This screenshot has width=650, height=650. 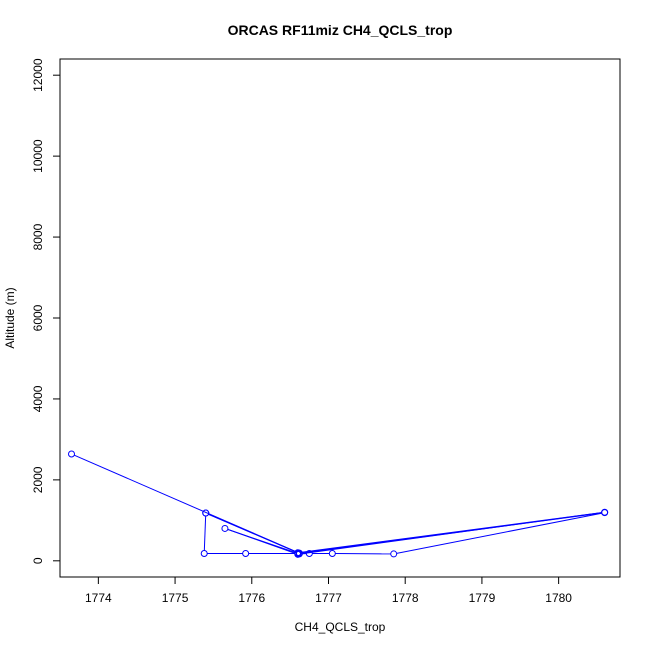 I want to click on x-axis: 1774 1775 1776 1777 1778 1779 1780, so click(x=328, y=591).